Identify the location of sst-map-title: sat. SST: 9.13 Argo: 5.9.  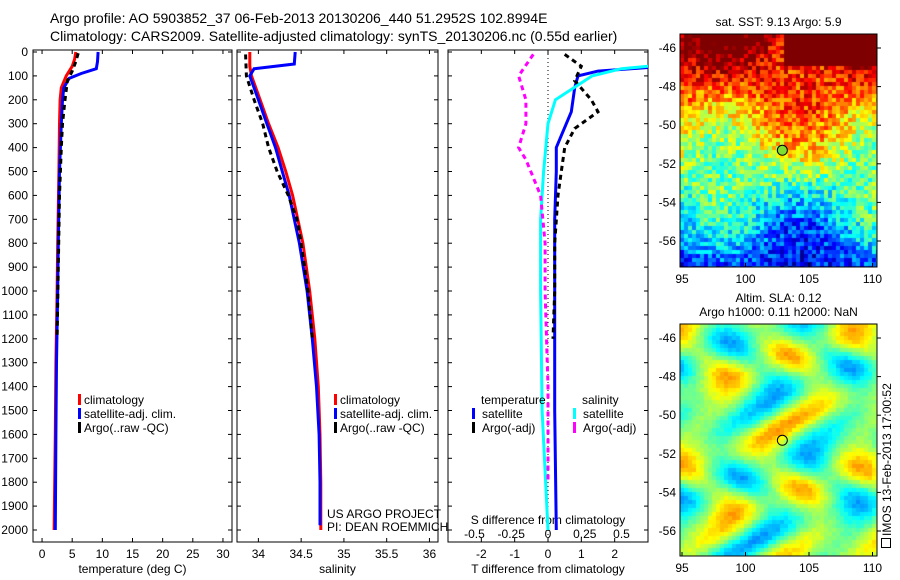
(778, 22).